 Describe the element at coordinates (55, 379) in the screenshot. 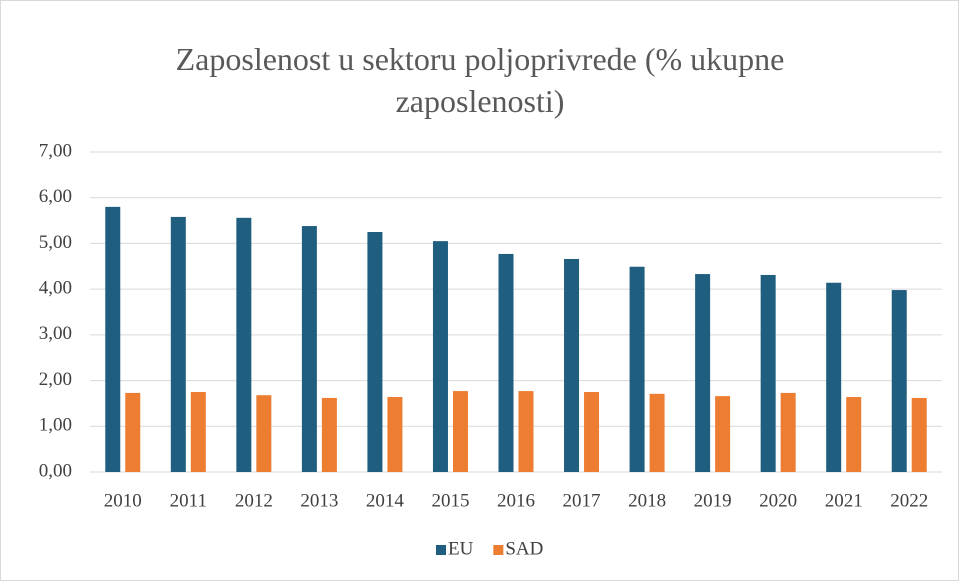

I see `y-tick-label: 2,00` at that location.